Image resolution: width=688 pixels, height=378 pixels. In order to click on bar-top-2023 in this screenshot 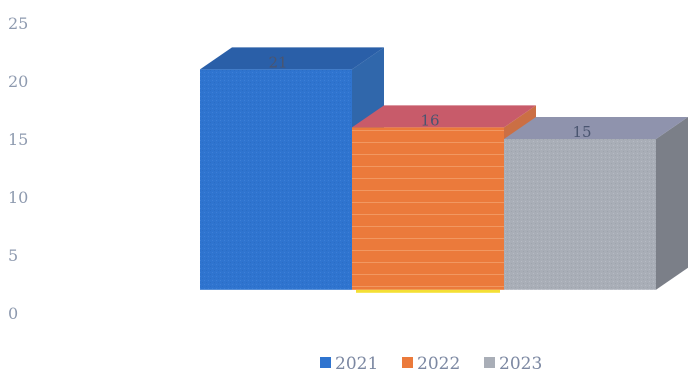, I will do `click(596, 128)`.